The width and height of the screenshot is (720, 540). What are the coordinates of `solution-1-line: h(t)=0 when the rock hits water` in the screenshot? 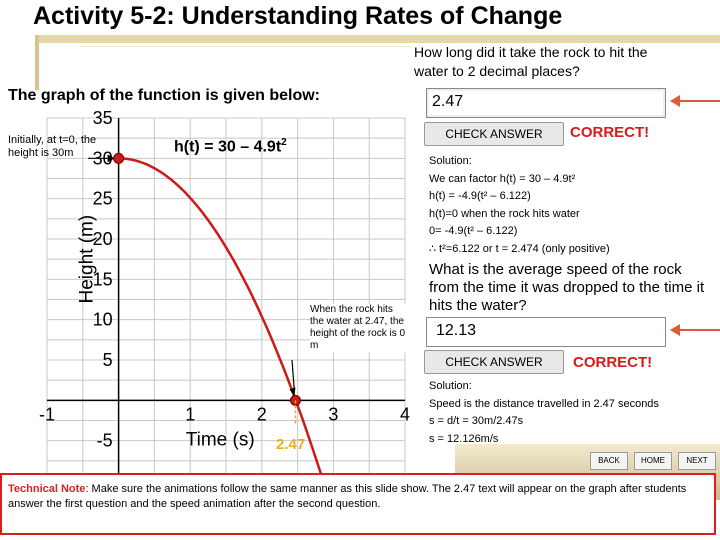 It's located at (504, 213).